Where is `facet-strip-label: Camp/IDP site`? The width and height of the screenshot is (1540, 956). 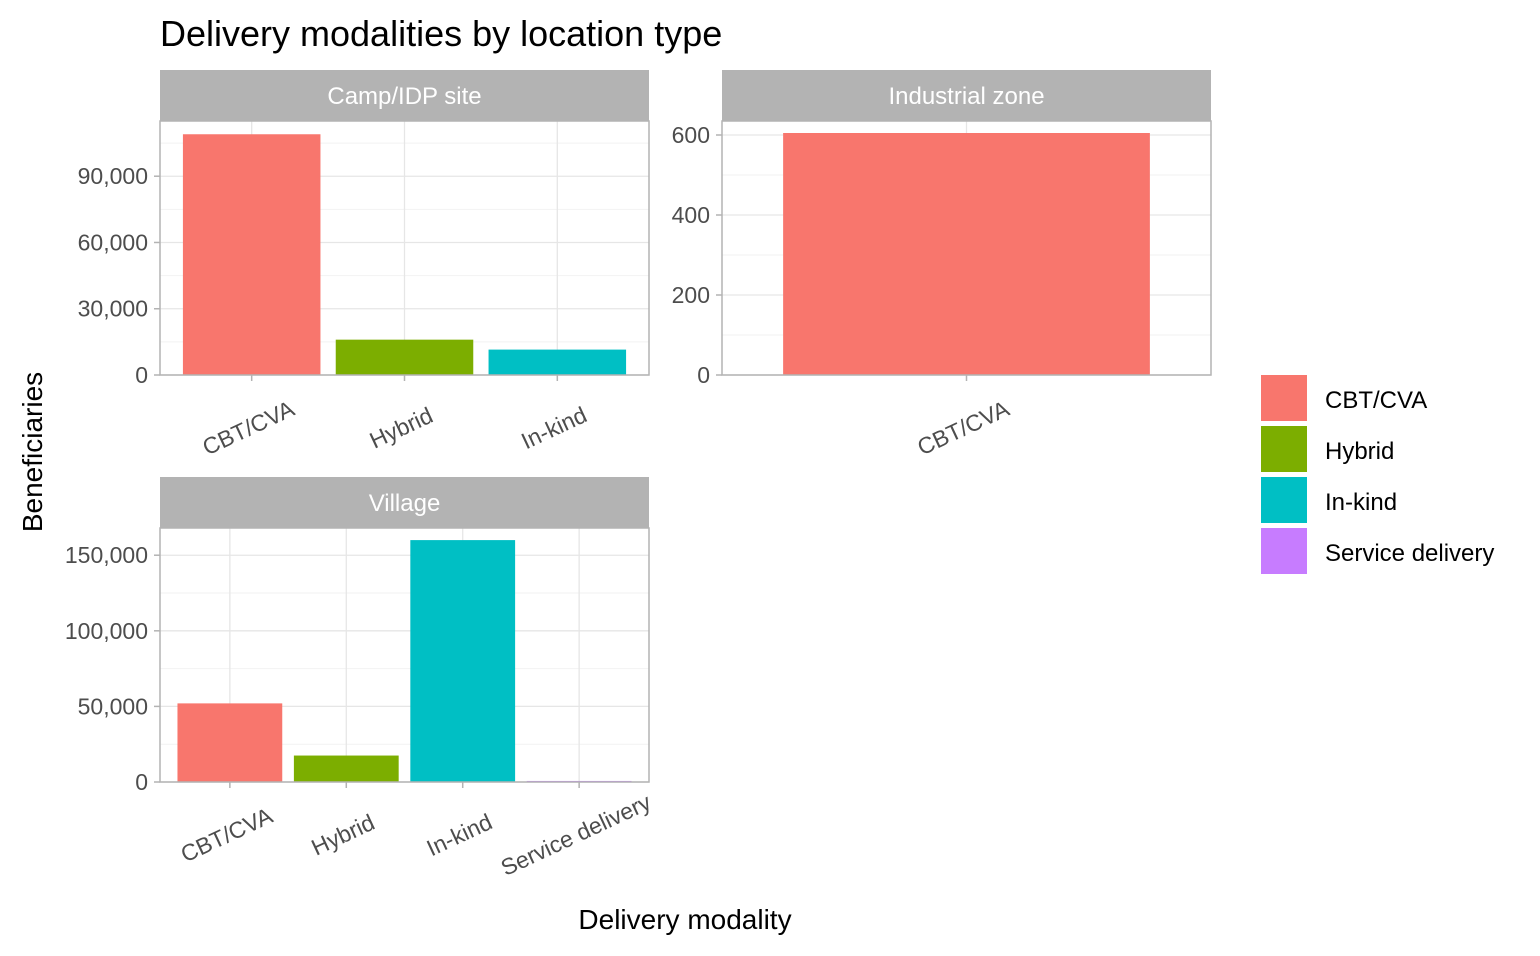 facet-strip-label: Camp/IDP site is located at coordinates (404, 96).